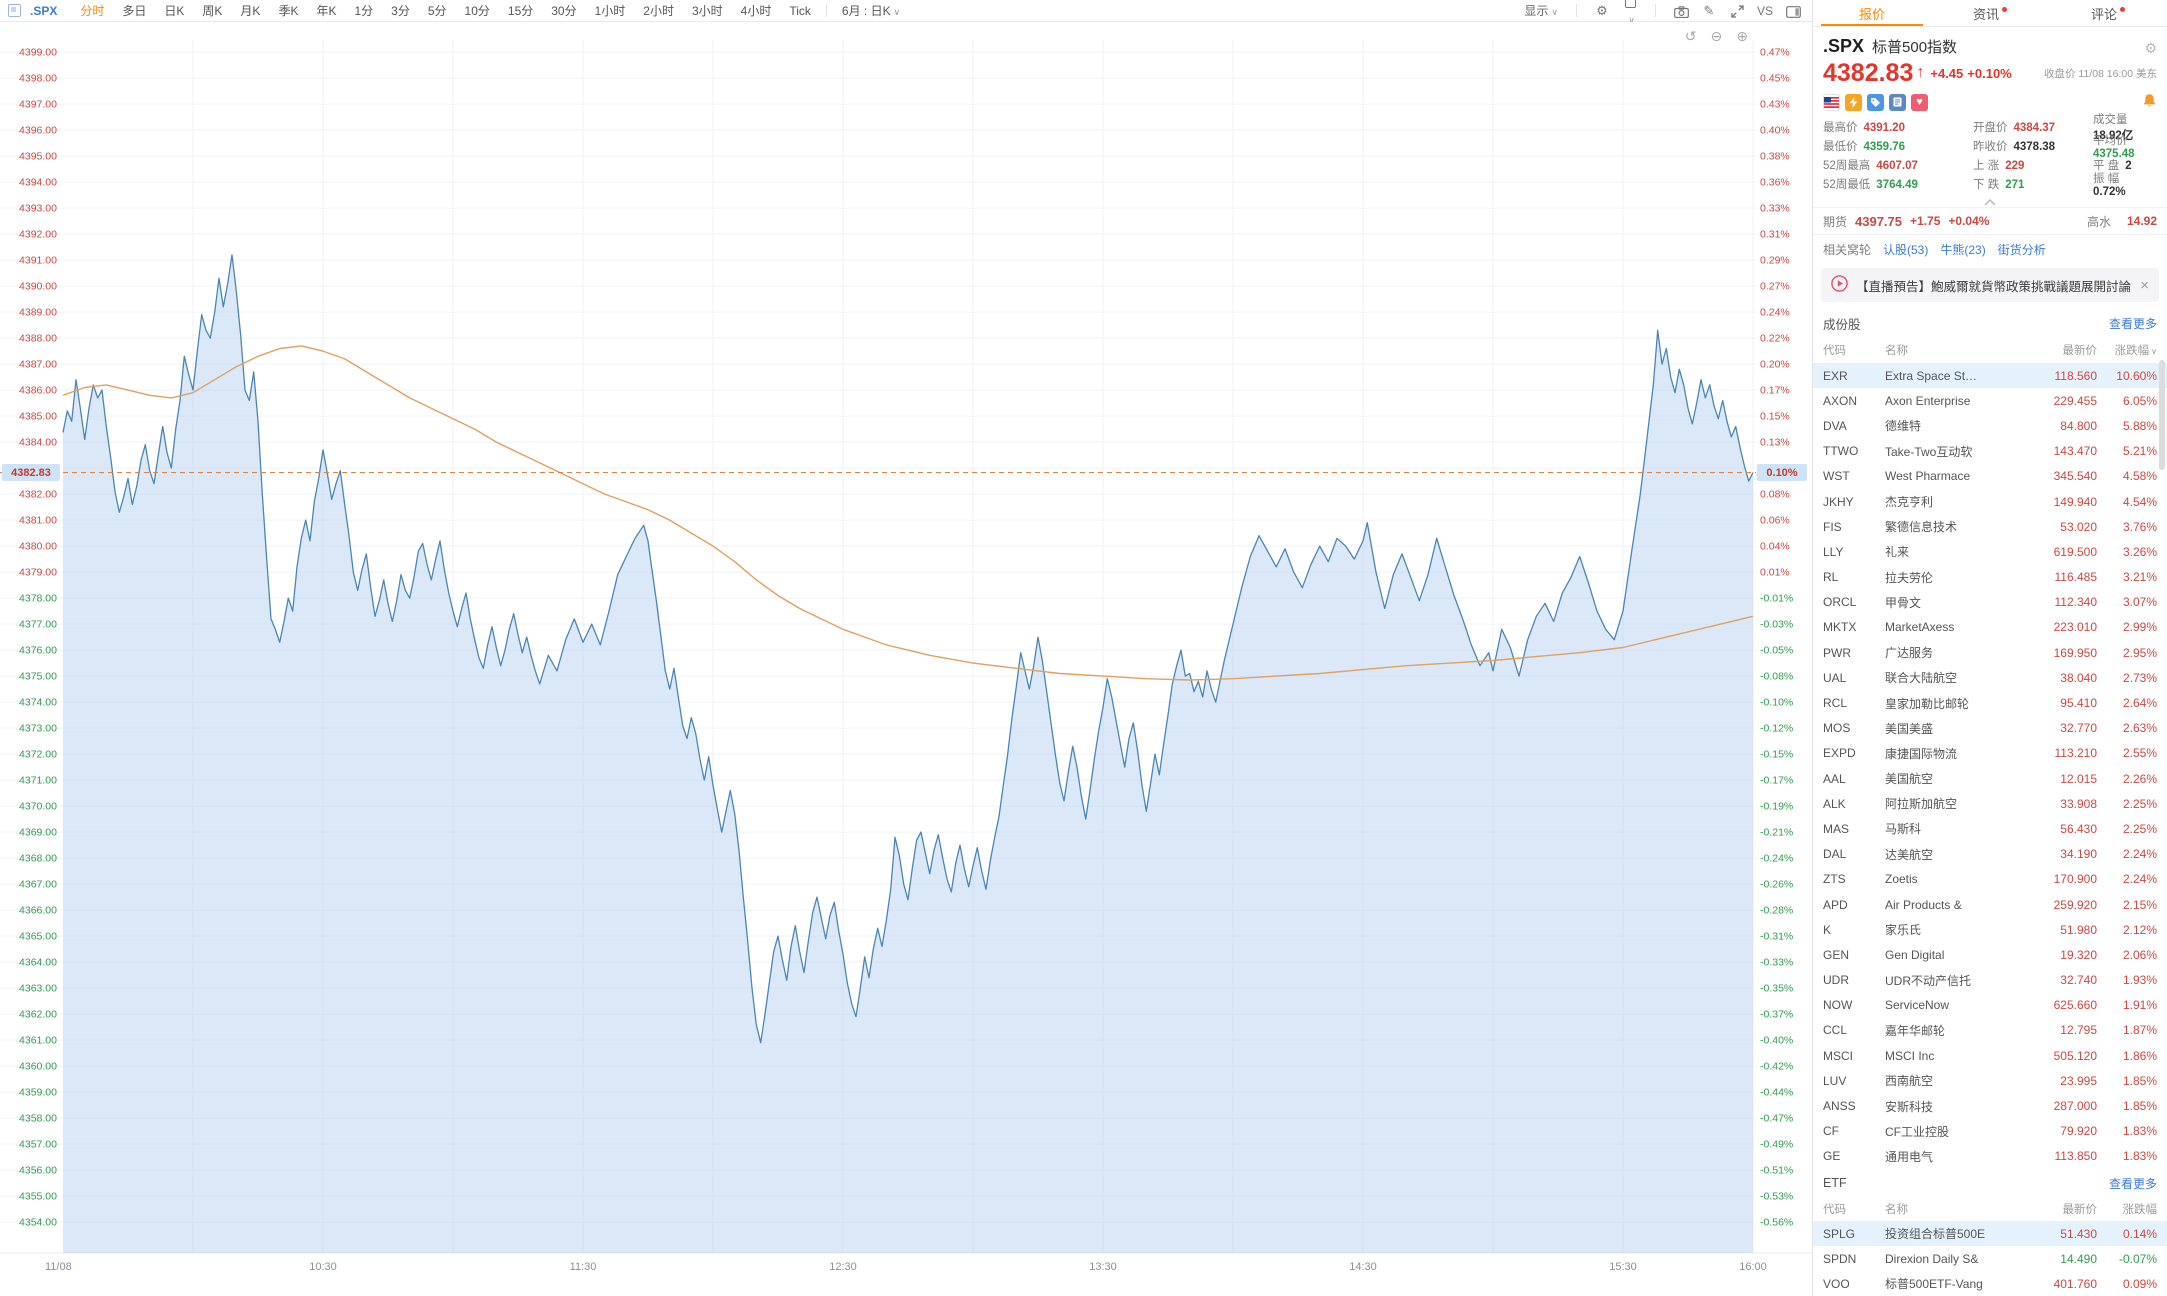  Describe the element at coordinates (1990, 602) in the screenshot. I see `table-row: ORCL 甲骨文 112.340 3.07%` at that location.